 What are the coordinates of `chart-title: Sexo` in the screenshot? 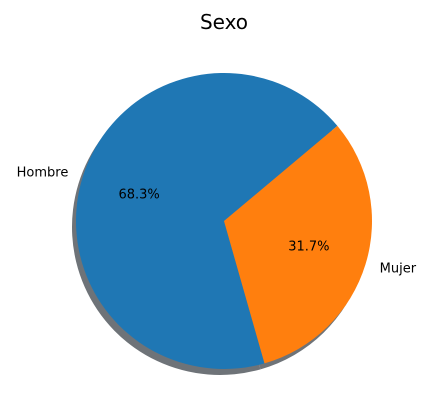 It's located at (224, 22).